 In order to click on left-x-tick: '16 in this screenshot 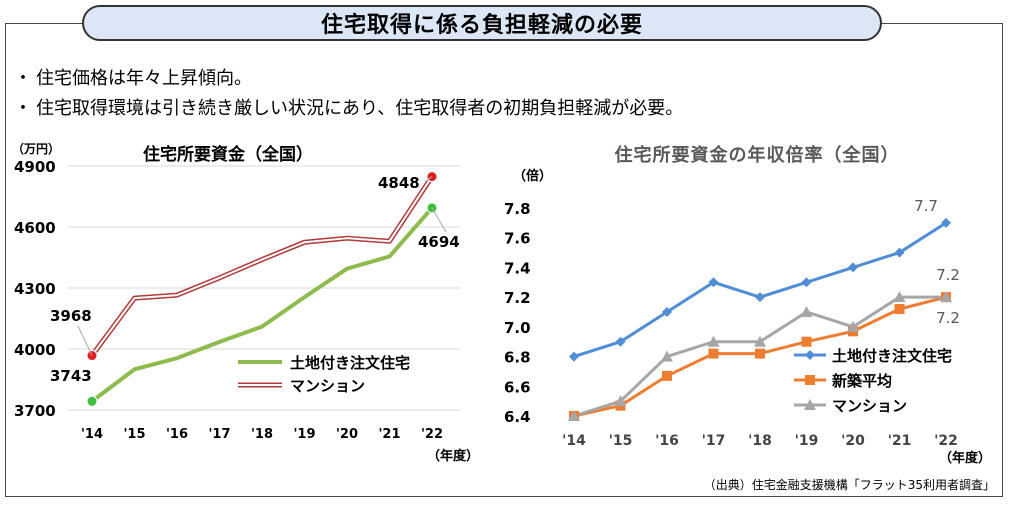, I will do `click(177, 434)`.